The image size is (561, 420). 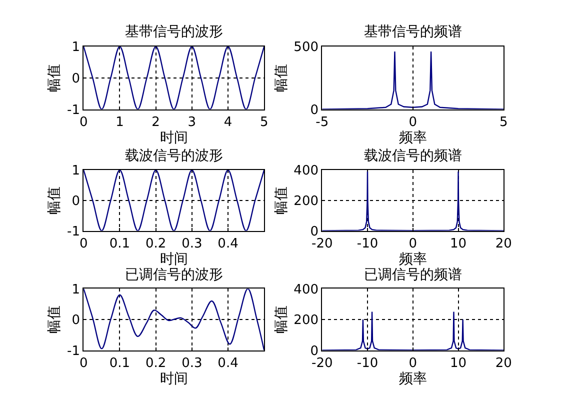 I want to click on x-tick-label: 2, so click(x=156, y=122).